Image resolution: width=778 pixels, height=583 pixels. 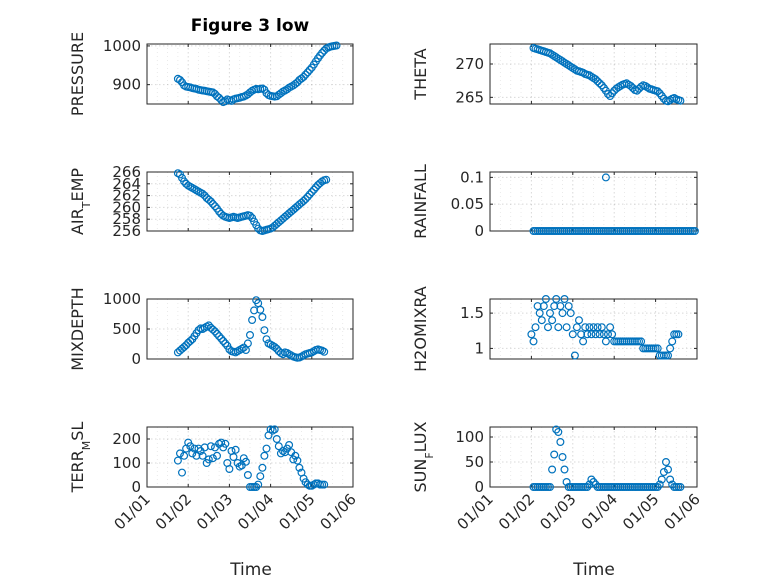 I want to click on axes-rainfall, so click(x=593, y=201).